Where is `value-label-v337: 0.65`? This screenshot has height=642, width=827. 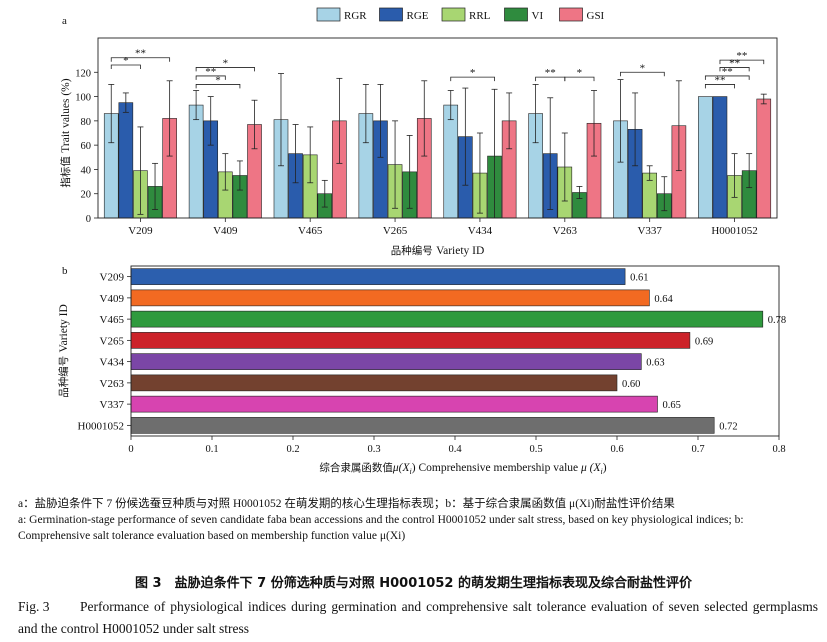 value-label-v337: 0.65 is located at coordinates (672, 405).